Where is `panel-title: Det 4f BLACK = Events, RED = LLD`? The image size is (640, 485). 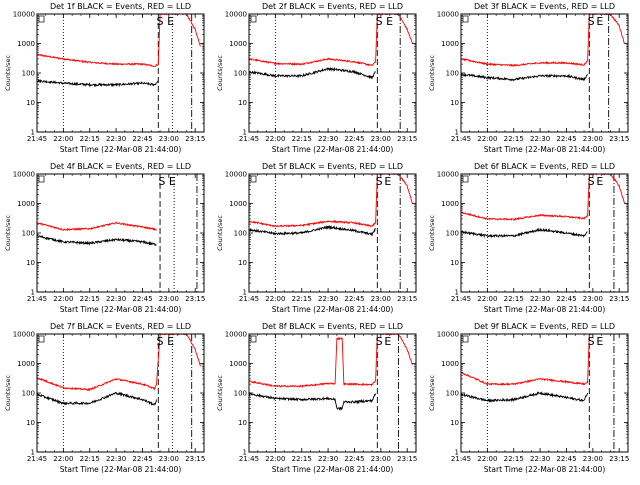
panel-title: Det 4f BLACK = Events, RED = LLD is located at coordinates (120, 166).